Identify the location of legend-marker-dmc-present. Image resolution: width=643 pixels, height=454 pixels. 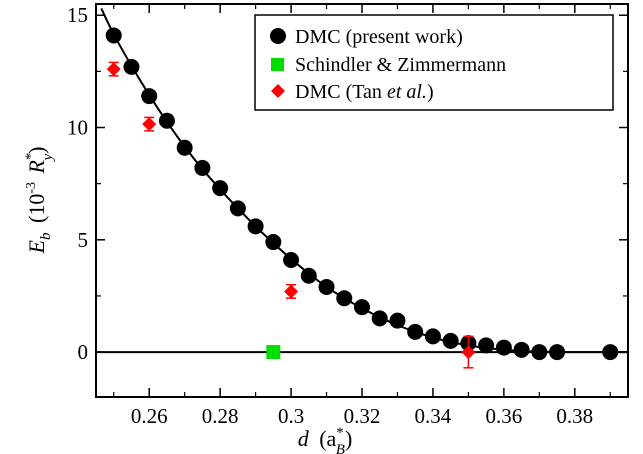
(278, 36).